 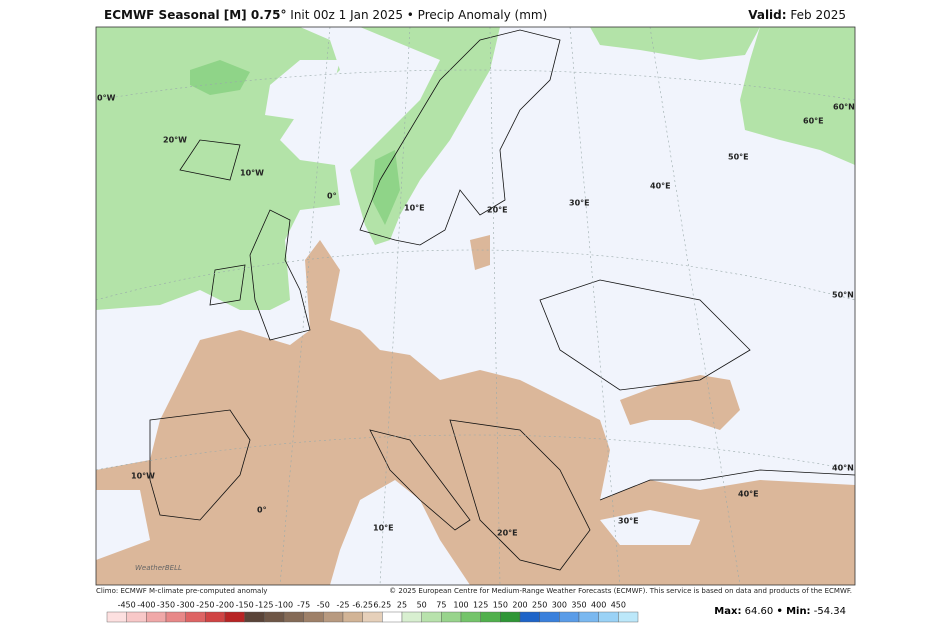 I want to click on colorbar-label: -250, so click(x=205, y=605).